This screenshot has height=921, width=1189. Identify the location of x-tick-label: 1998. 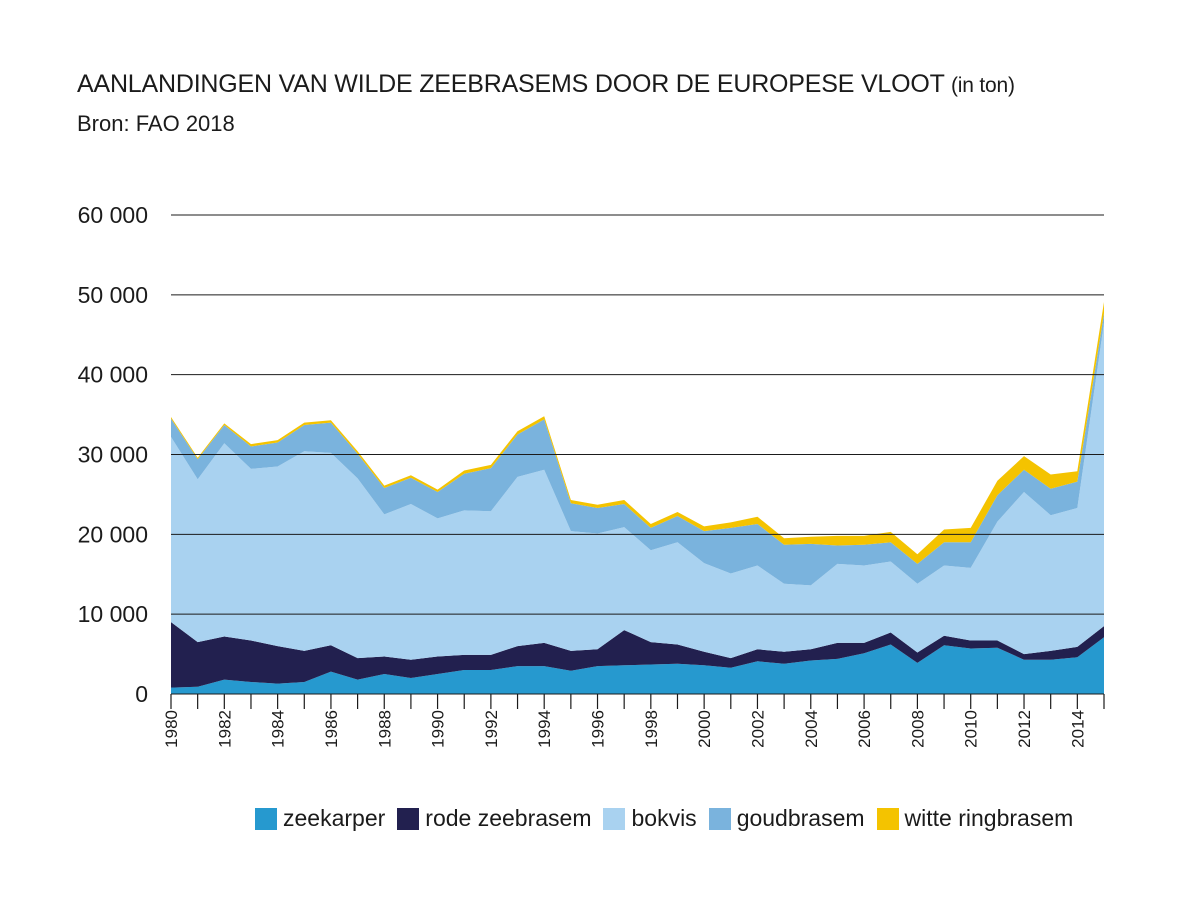
(651, 729).